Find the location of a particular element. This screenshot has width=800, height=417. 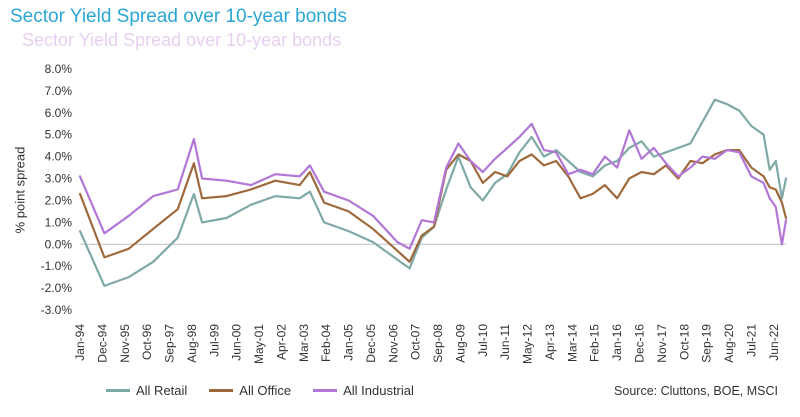

x-tick-label: Sep-08 is located at coordinates (438, 343).